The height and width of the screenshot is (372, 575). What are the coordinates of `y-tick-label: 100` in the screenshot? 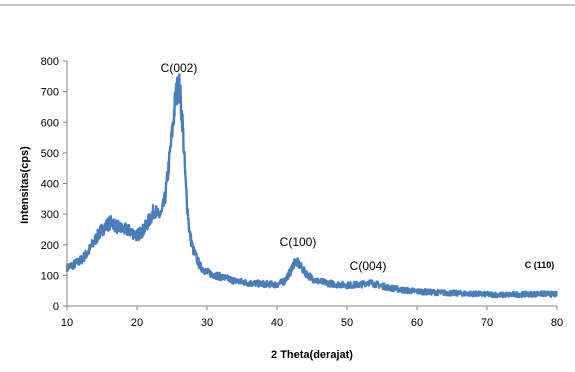 It's located at (50, 276).